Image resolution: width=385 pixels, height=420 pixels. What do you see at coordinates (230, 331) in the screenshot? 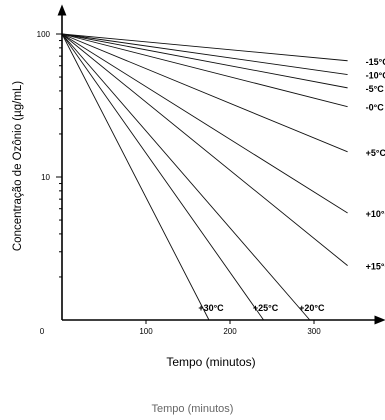
I see `x-tick-label-2: 200` at bounding box center [230, 331].